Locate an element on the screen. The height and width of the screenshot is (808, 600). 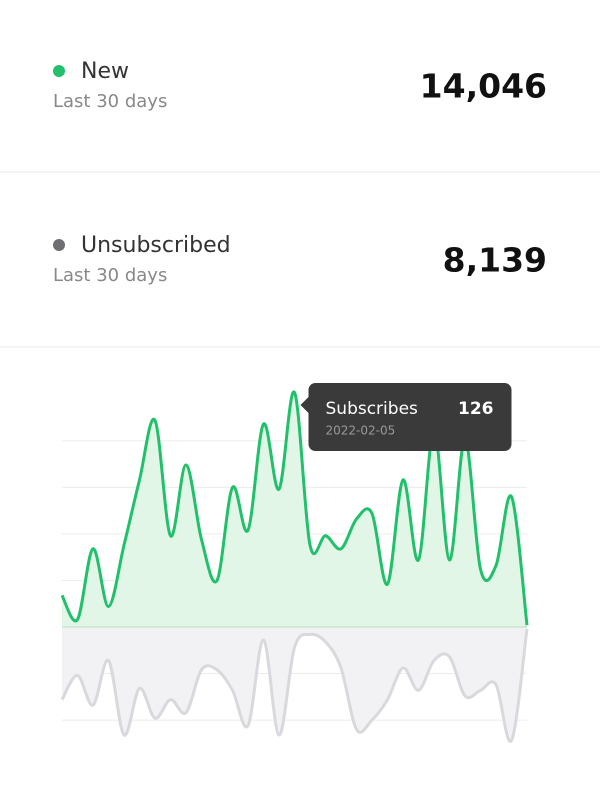
tooltip-pointer is located at coordinates (304, 405).